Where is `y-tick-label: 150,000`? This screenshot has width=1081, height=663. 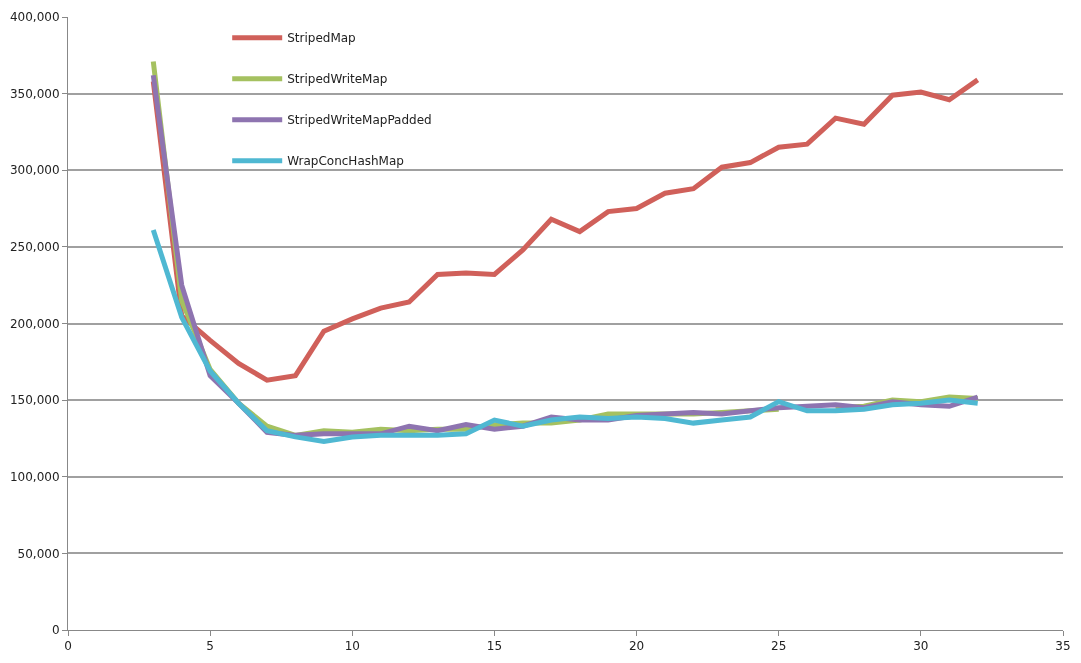 y-tick-label: 150,000 is located at coordinates (34, 400).